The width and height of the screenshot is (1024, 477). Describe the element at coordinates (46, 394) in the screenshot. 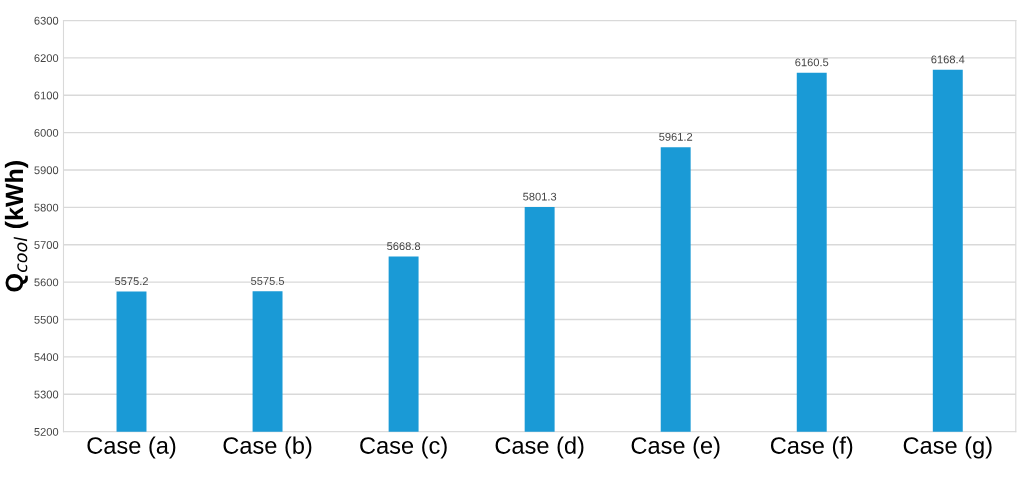

I see `y-tick-label: 5300` at that location.